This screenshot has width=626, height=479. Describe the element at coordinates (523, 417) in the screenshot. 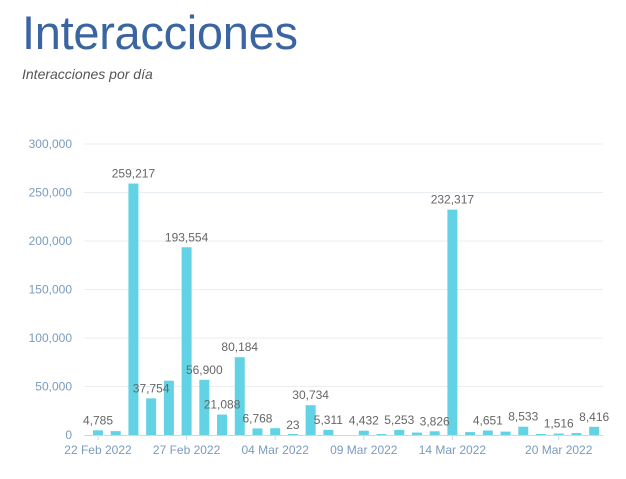

I see `data-label: 8,533` at that location.